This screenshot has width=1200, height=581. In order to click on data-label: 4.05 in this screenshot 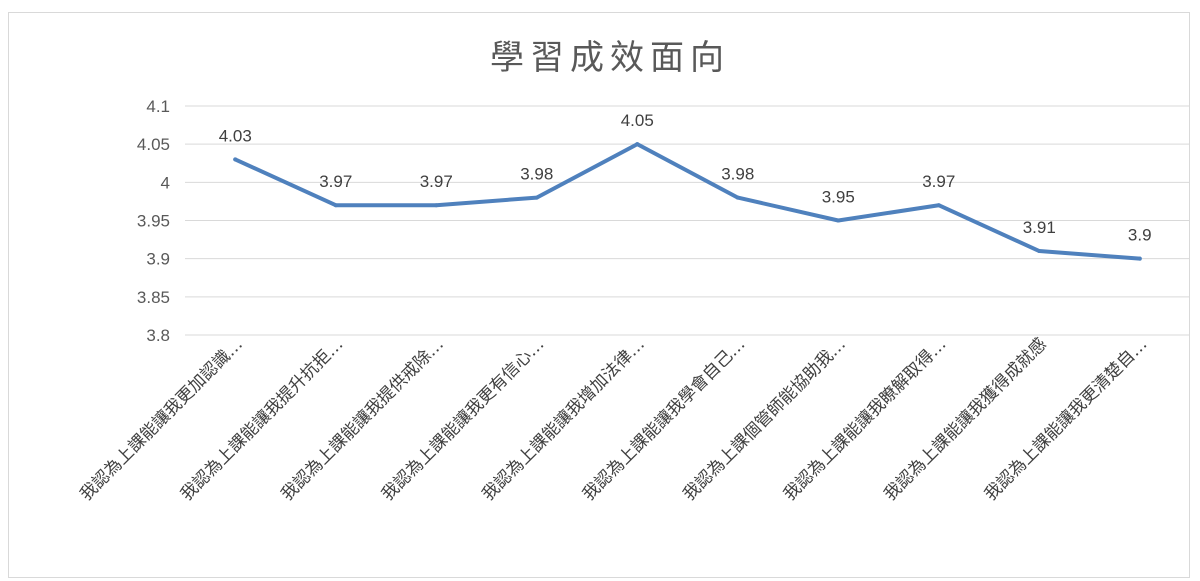, I will do `click(637, 120)`.